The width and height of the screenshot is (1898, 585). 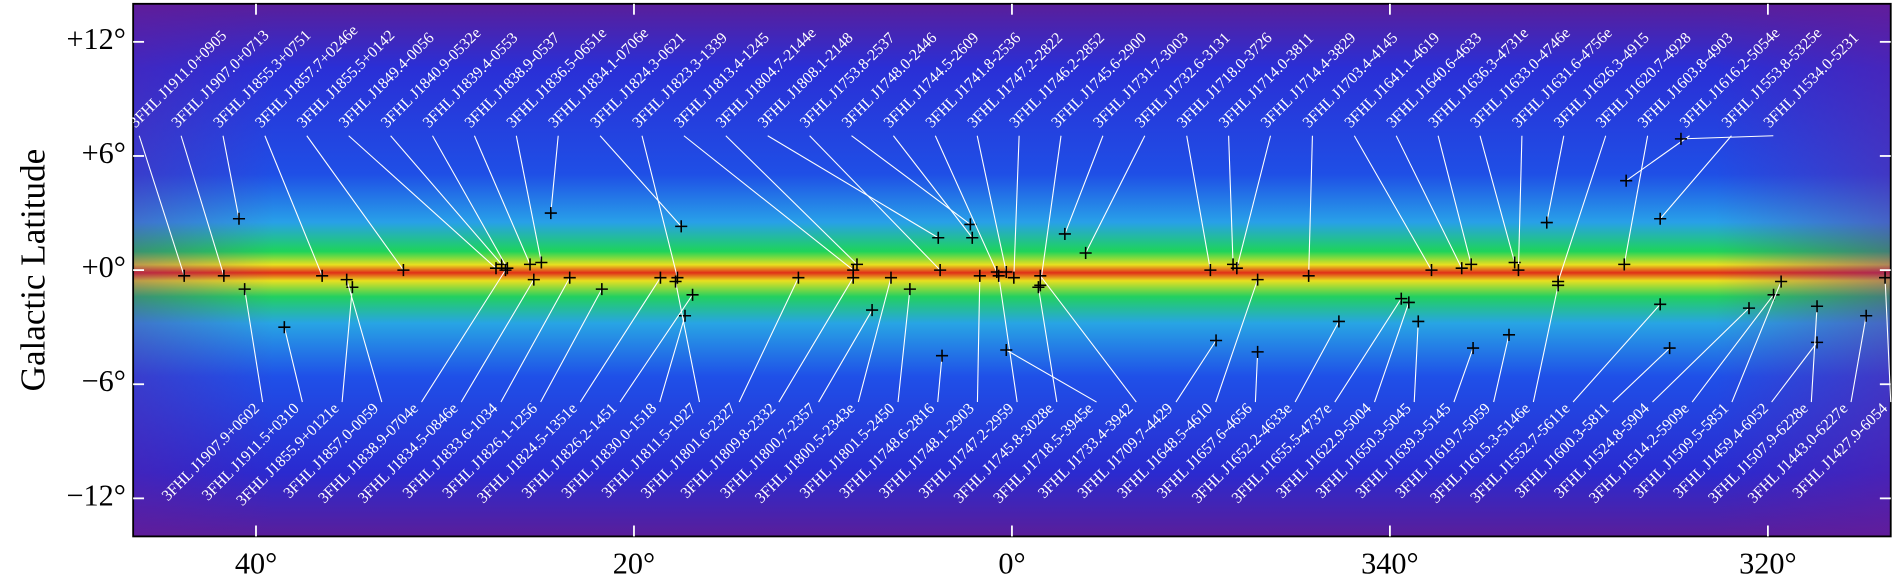 What do you see at coordinates (1011, 564) in the screenshot?
I see `x-tick-label: 0°` at bounding box center [1011, 564].